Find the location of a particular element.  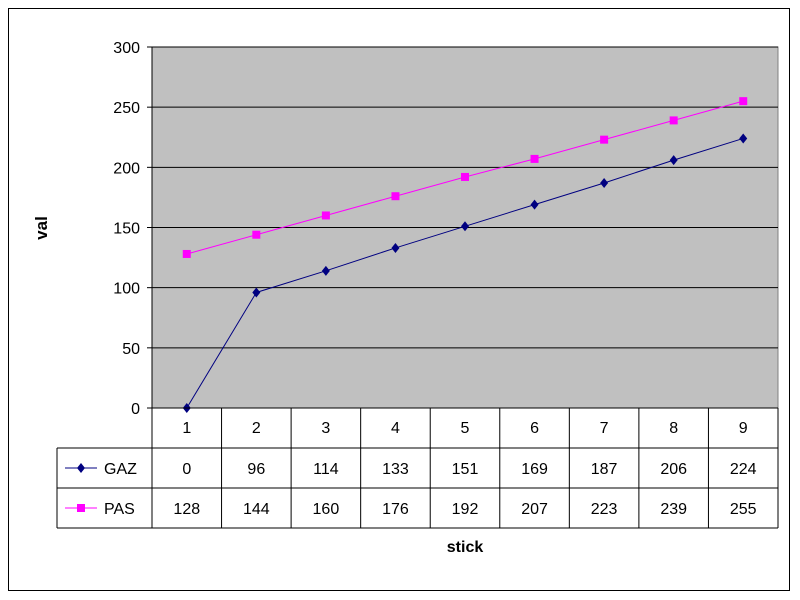

data-label: 207 is located at coordinates (534, 509).